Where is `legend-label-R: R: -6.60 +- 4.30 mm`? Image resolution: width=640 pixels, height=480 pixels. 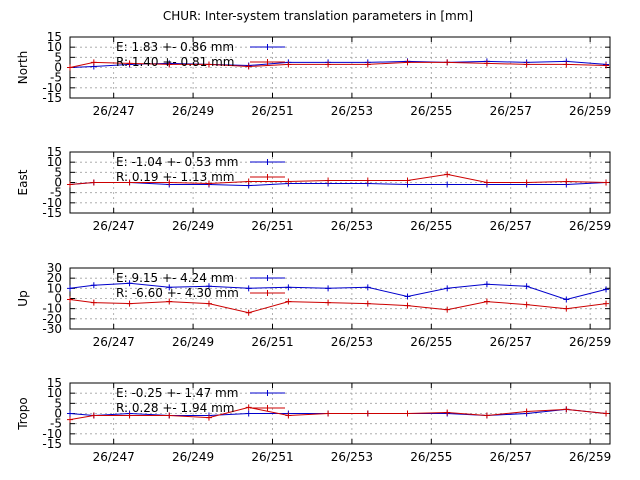
legend-label-R: R: -6.60 +- 4.30 mm is located at coordinates (177, 293).